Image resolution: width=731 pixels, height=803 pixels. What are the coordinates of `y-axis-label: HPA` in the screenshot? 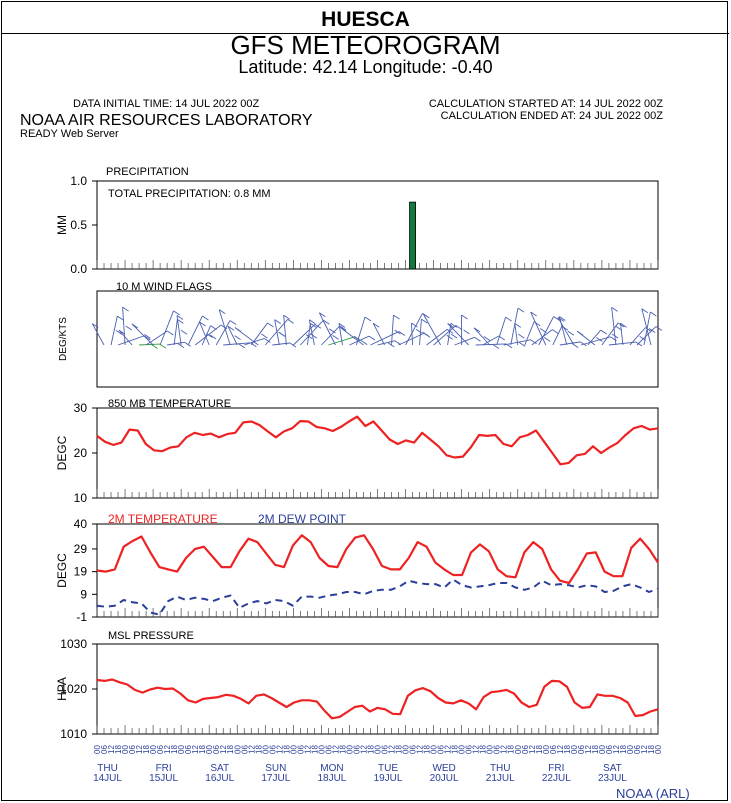 It's located at (62, 689).